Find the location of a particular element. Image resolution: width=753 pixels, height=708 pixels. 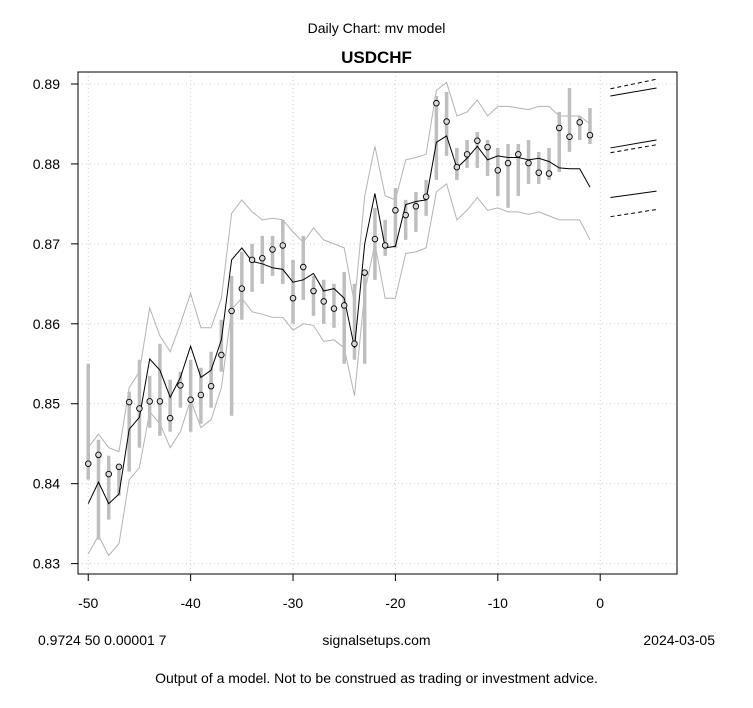

y-tick-label: 0.89 is located at coordinates (46, 84).